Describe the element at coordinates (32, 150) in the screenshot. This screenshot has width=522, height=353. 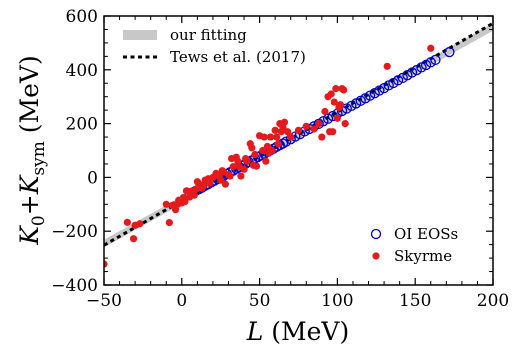
I see `y-axis-label: K0+Ksym (MeV)` at that location.